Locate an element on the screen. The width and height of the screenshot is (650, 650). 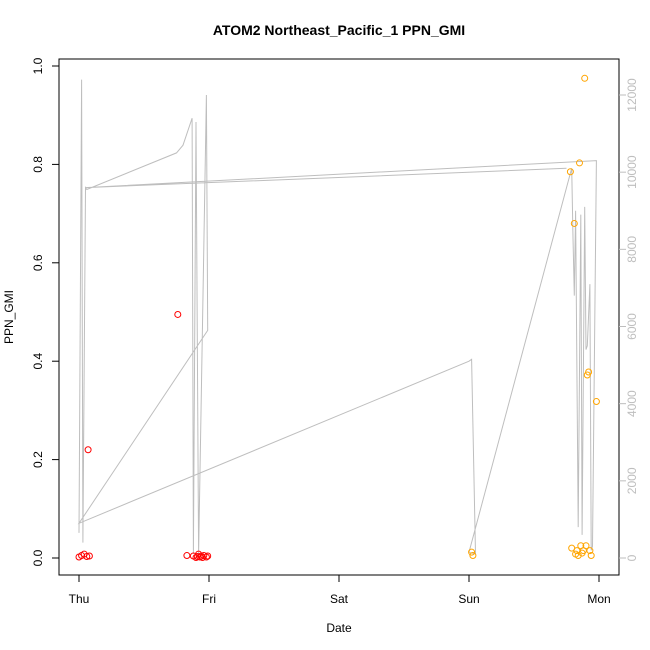
y-tick-label: 0.2 is located at coordinates (38, 459).